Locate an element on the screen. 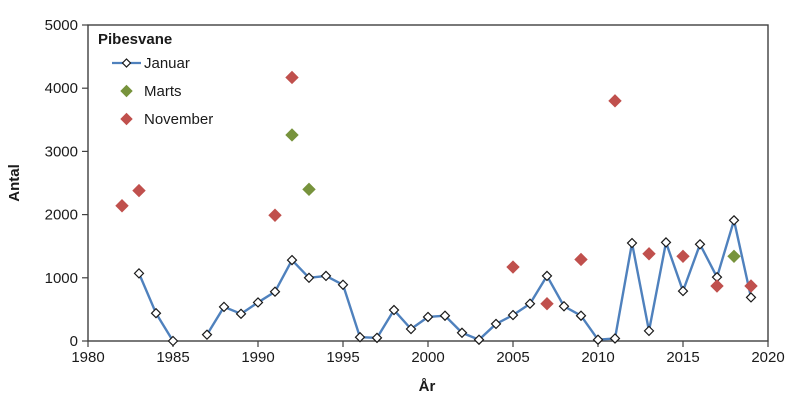 The image size is (800, 405). chart-legend: Pibesvane Januar Marts November is located at coordinates (155, 81).